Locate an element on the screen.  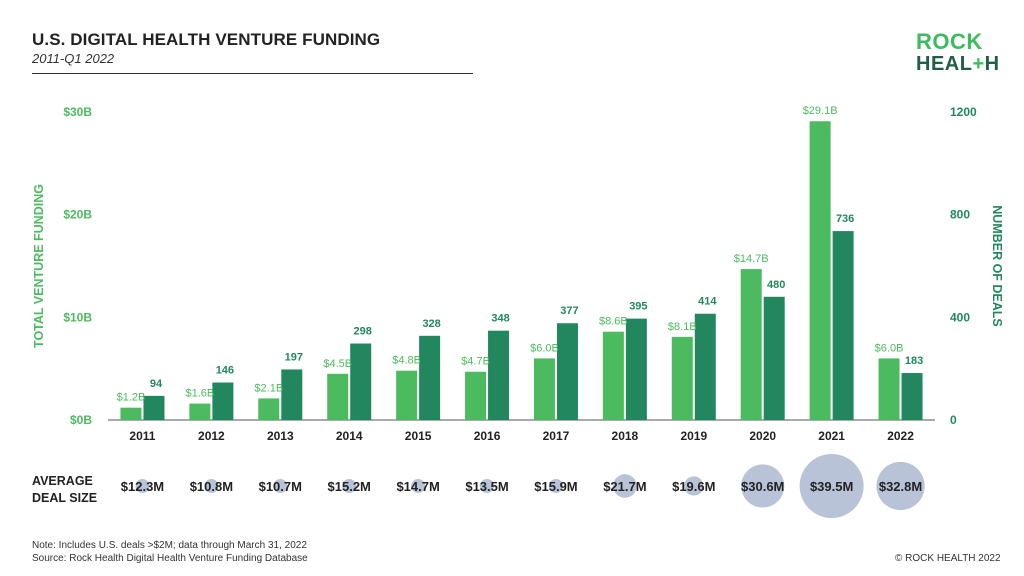
logo-line-2: HEAL+H is located at coordinates (958, 64).